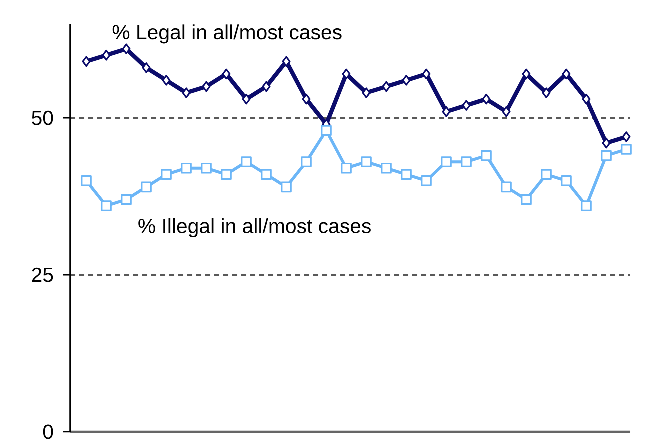  Describe the element at coordinates (48, 432) in the screenshot. I see `y-tick-label: 0` at that location.